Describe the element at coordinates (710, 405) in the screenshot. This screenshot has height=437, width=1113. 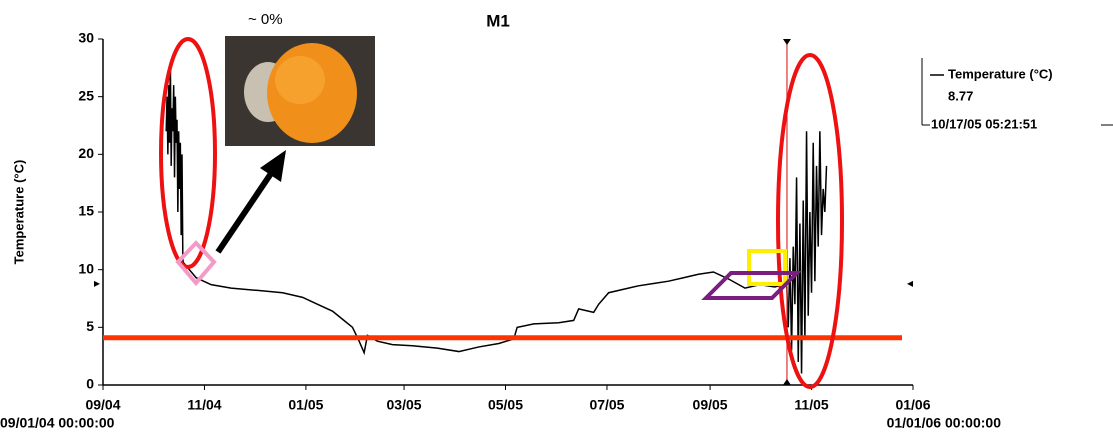
I see `x-tick-label: 09/05` at that location.